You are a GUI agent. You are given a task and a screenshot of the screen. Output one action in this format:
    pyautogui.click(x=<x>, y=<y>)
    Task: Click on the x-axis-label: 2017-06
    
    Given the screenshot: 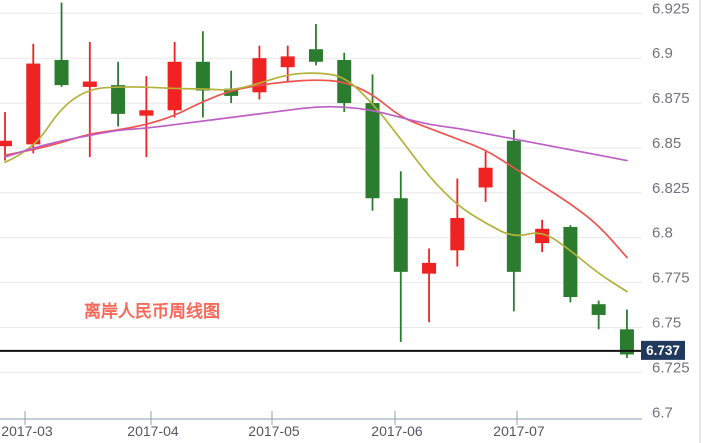 What is the action you would take?
    pyautogui.click(x=397, y=431)
    